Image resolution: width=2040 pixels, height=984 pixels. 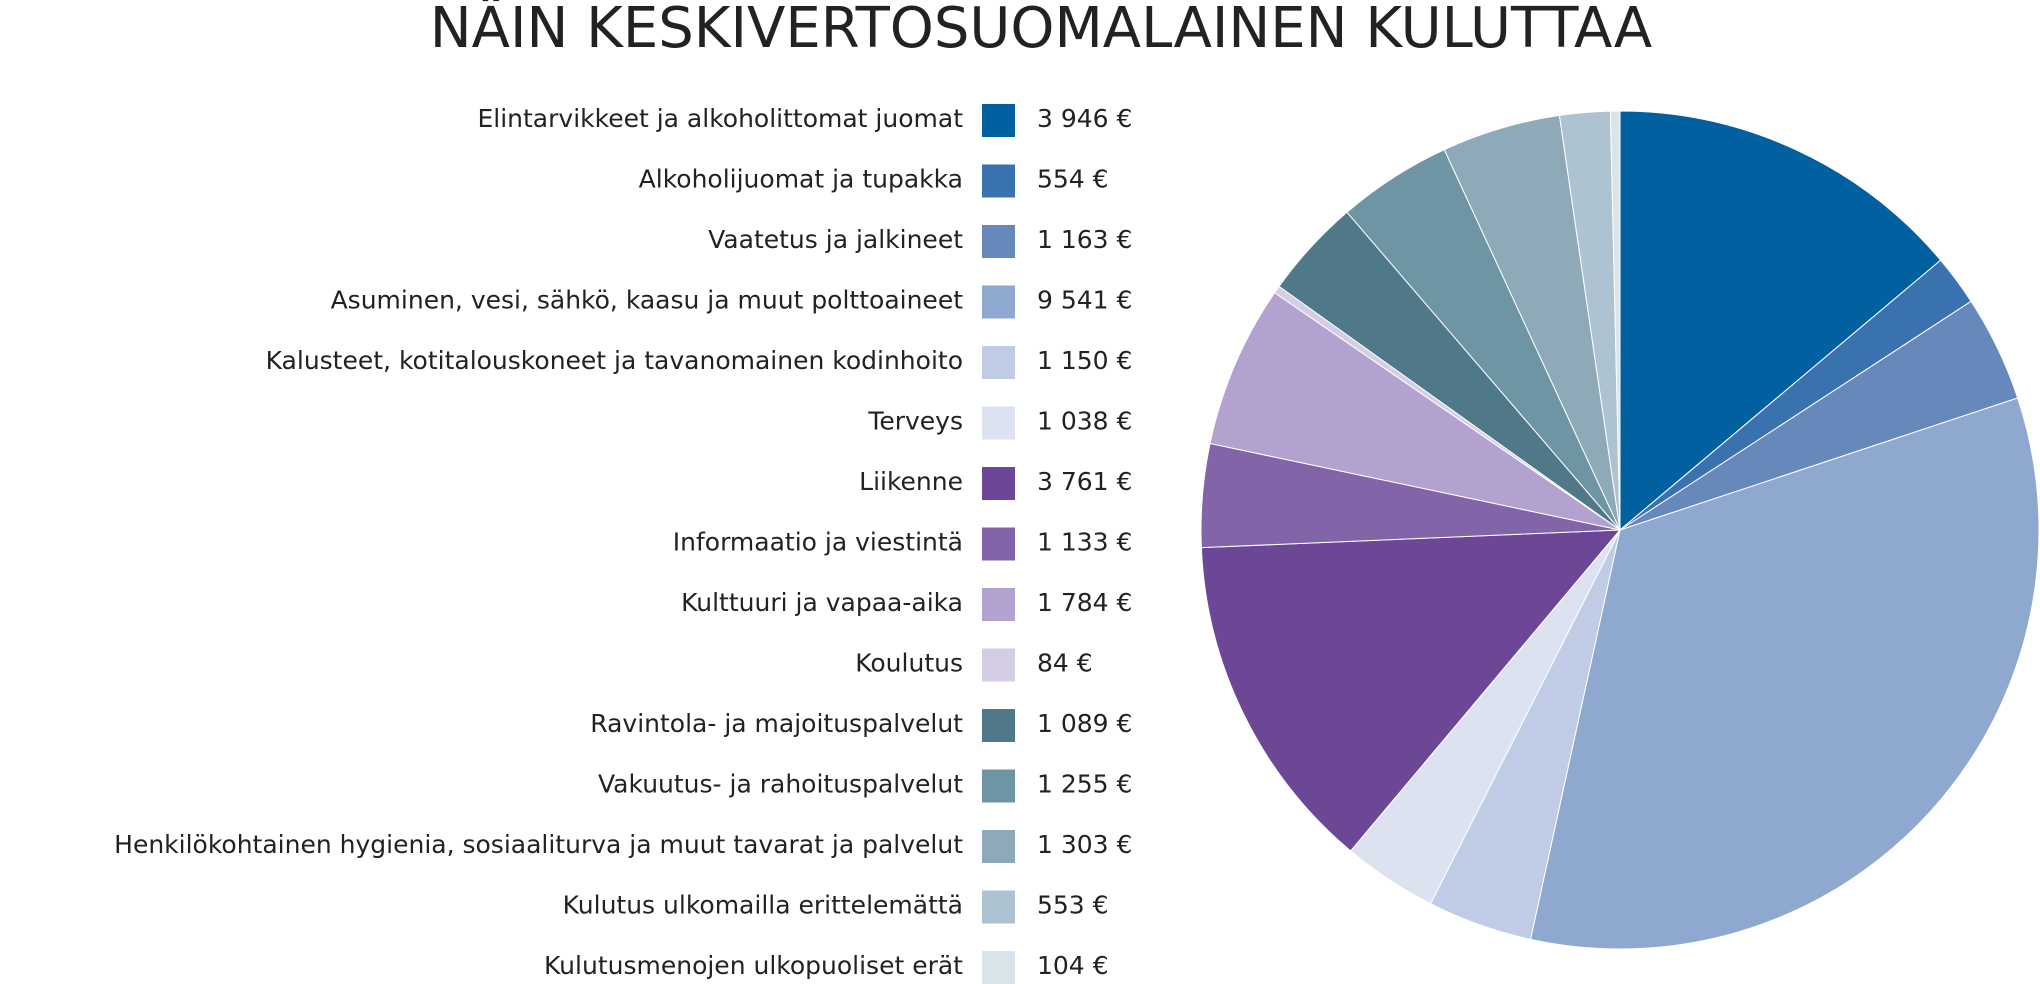 I want to click on value-label: 1 089 €, so click(x=1084, y=723).